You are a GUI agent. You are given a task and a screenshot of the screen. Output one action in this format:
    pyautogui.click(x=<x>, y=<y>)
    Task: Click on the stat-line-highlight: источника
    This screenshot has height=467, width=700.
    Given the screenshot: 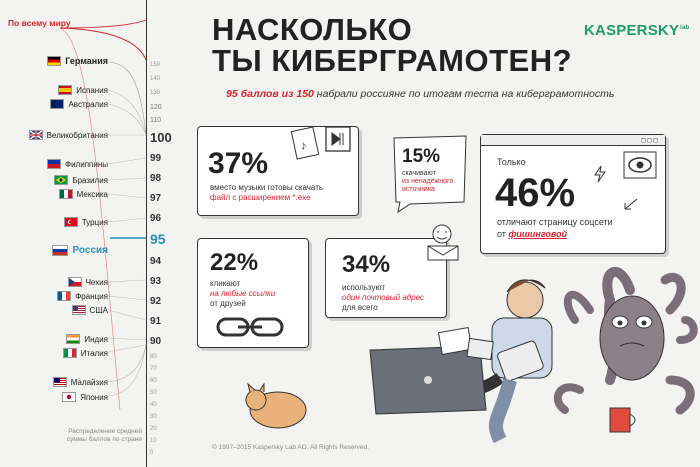 What is the action you would take?
    pyautogui.click(x=418, y=189)
    